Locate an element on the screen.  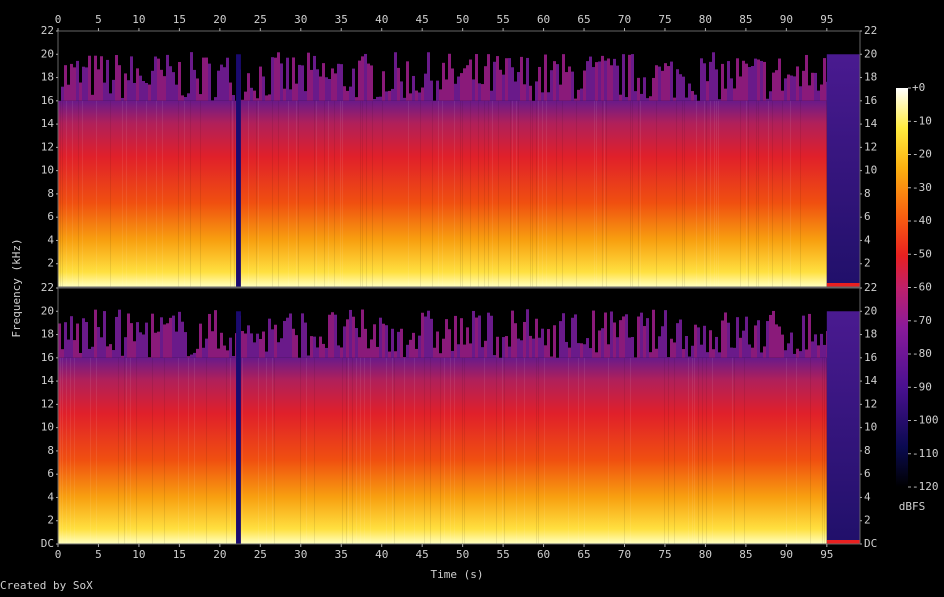
footer: Created by SoX is located at coordinates (46, 585).